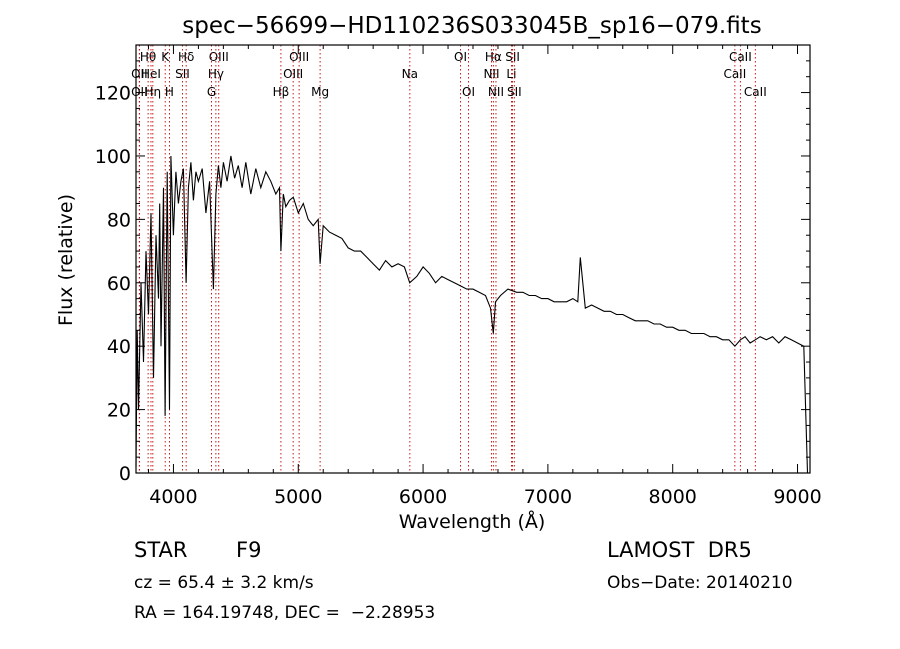 The height and width of the screenshot is (649, 900). I want to click on line-marker-label: Na, so click(410, 74).